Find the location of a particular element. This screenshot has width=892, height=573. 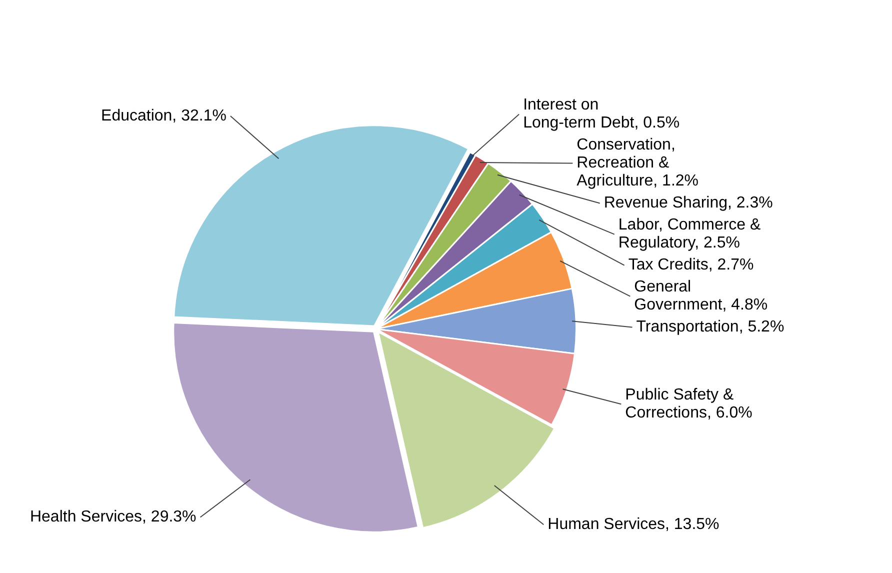

slice-label: Public Safety & Corrections, 6.0% is located at coordinates (688, 404).